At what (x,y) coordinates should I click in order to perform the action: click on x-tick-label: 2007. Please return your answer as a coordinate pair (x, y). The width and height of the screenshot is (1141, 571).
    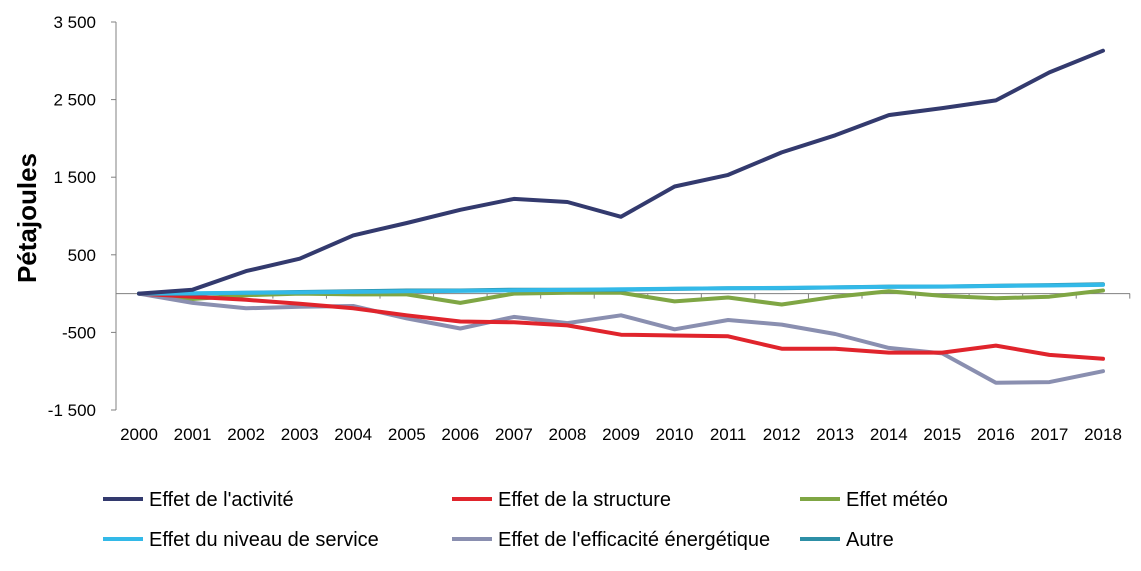
    Looking at the image, I should click on (514, 434).